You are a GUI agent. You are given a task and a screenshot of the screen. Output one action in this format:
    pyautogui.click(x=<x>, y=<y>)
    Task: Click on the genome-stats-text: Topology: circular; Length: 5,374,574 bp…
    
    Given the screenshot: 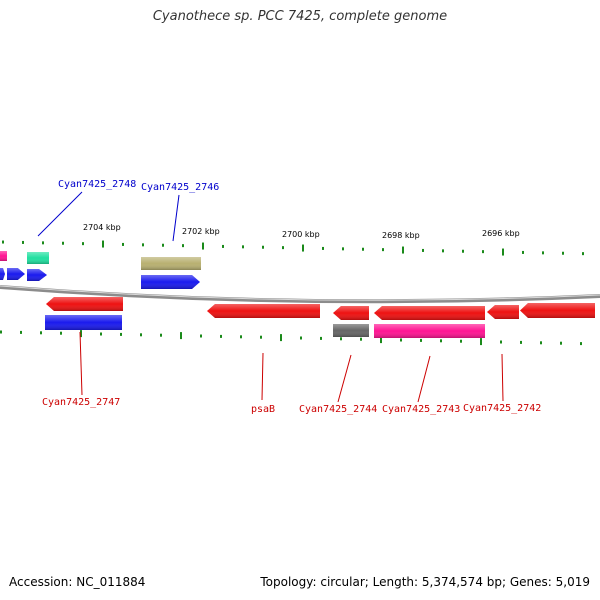 What is the action you would take?
    pyautogui.click(x=425, y=582)
    